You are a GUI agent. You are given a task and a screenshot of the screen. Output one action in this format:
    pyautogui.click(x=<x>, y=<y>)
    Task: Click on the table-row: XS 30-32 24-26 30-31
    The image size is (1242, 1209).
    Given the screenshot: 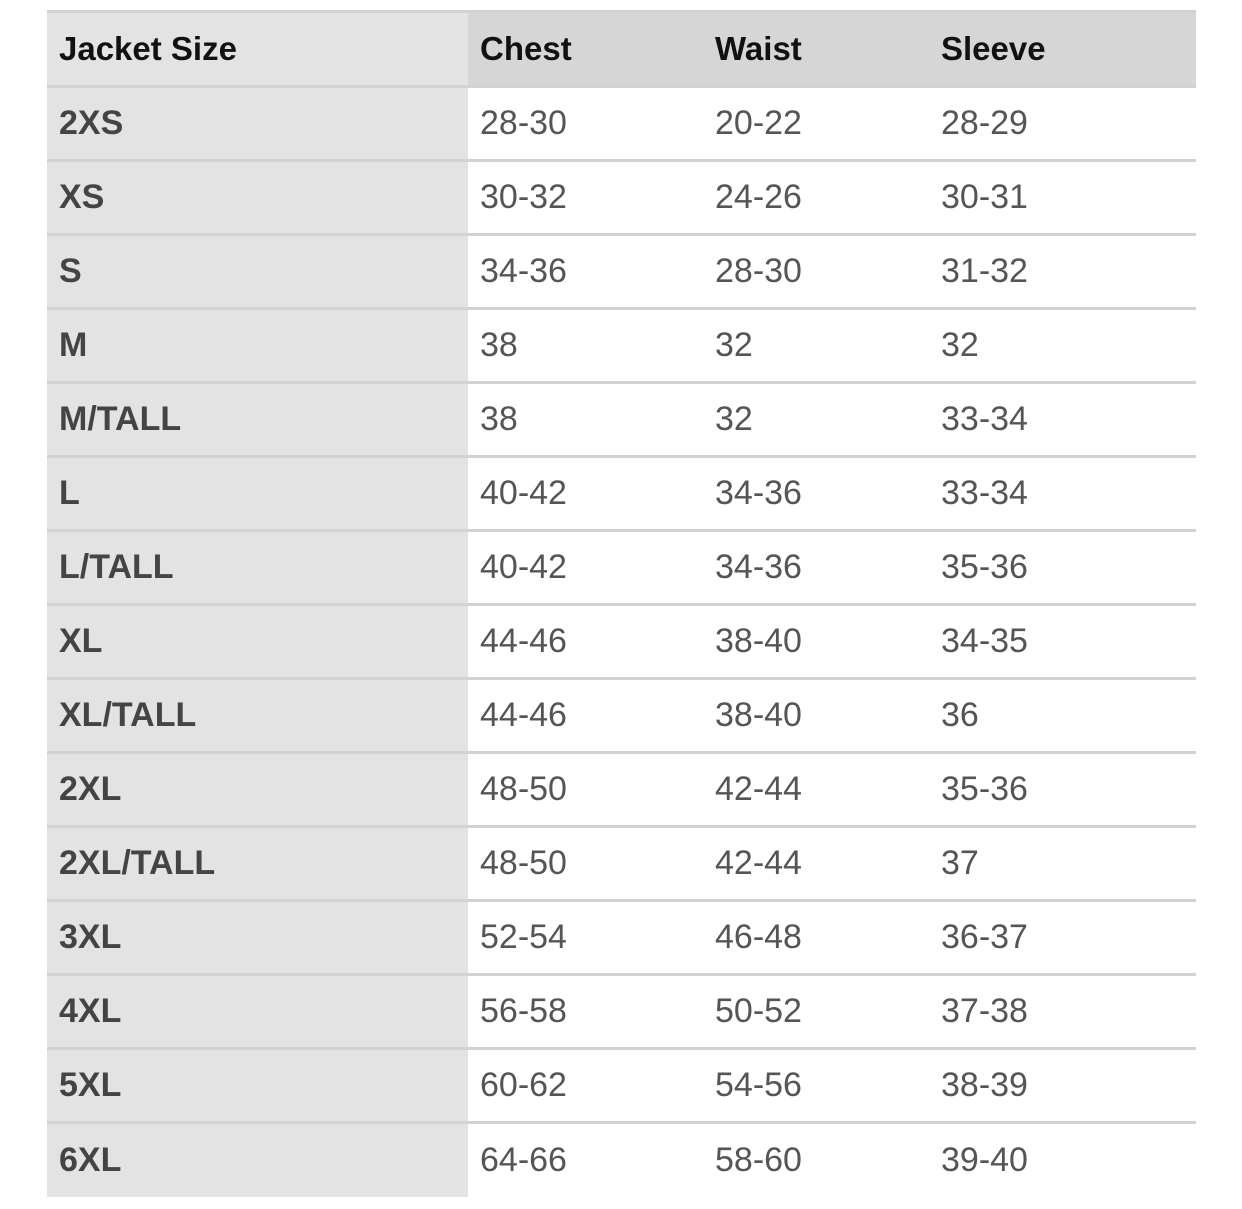 What is the action you would take?
    pyautogui.click(x=621, y=197)
    